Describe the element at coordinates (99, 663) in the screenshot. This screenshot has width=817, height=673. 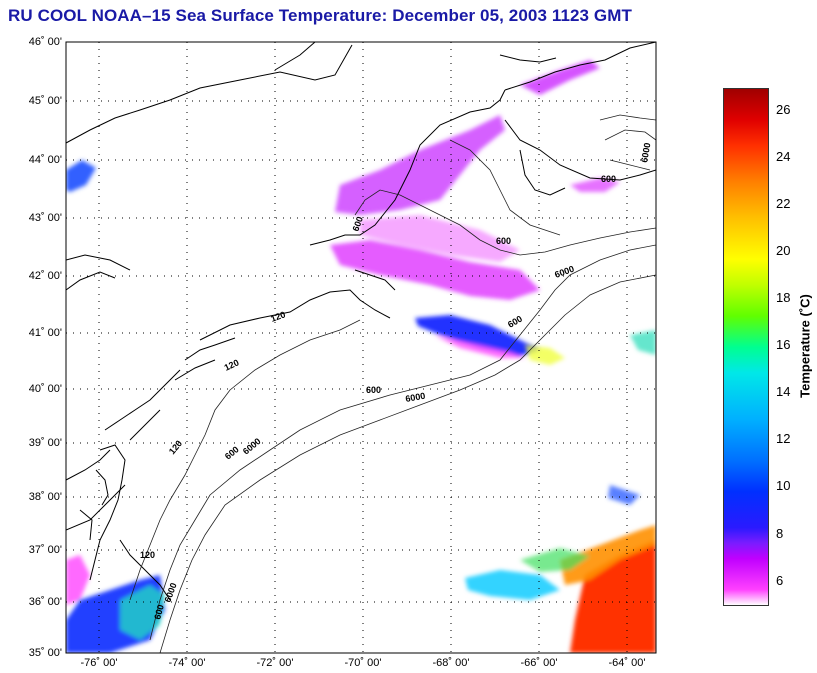
I see `lon-label-76: -76˚ 00'` at that location.